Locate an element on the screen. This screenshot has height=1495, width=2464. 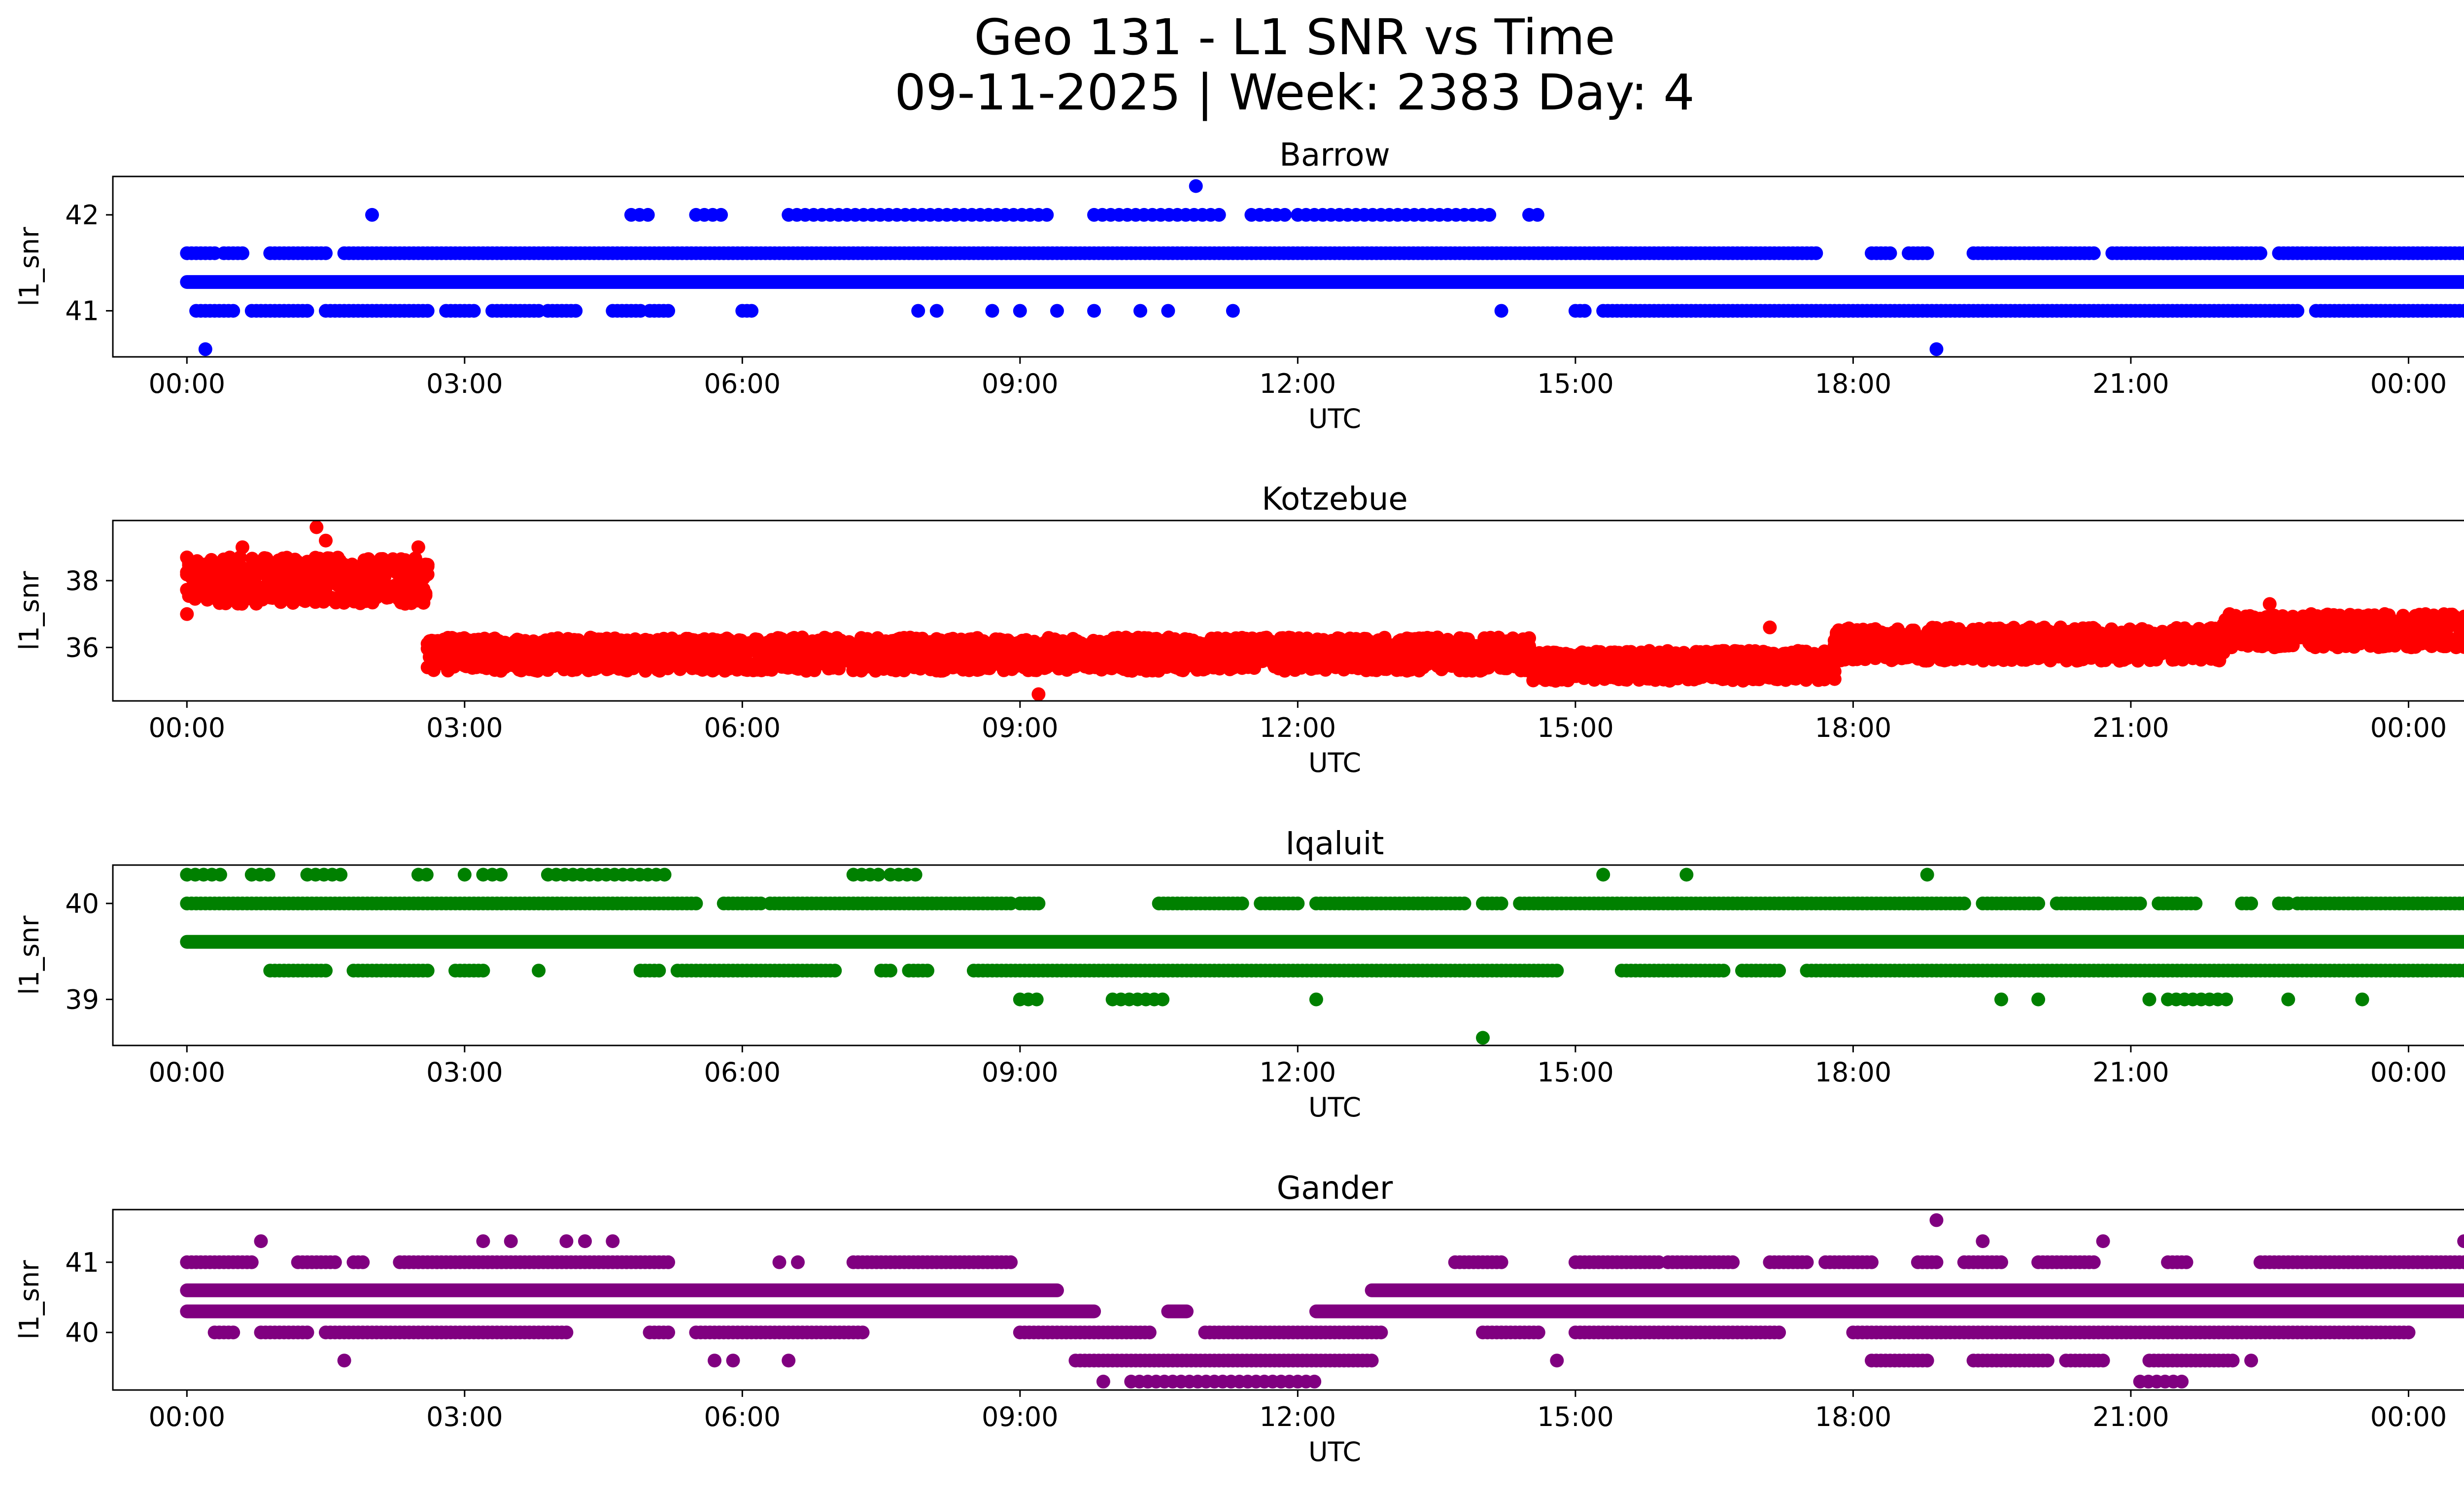
figure-title-line1: Geo 131 - L1 SNR vs Time is located at coordinates (1294, 37).